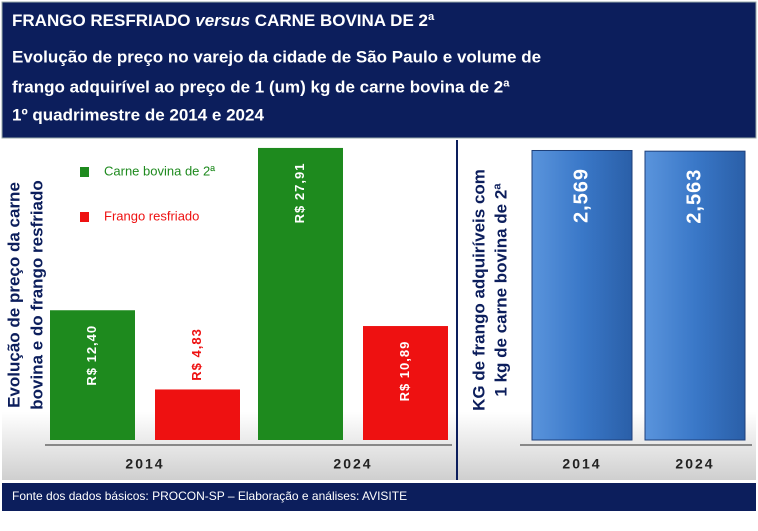 This screenshot has width=758, height=531. Describe the element at coordinates (299, 193) in the screenshot. I see `value-label: R$ 27,91` at that location.